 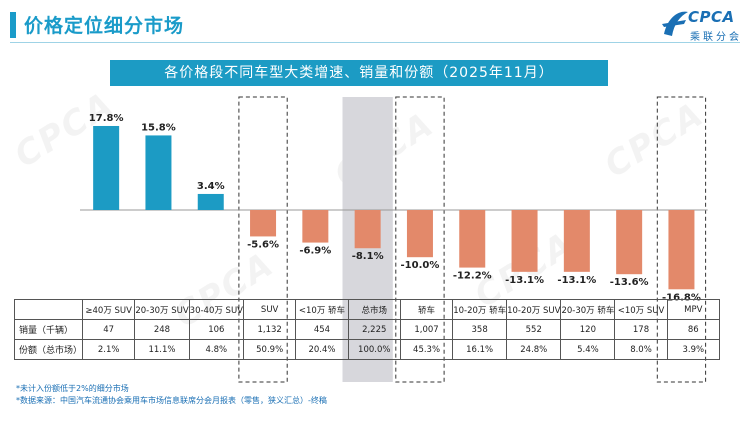 What do you see at coordinates (48, 329) in the screenshot?
I see `table-row-label: 销量（千辆）` at bounding box center [48, 329].